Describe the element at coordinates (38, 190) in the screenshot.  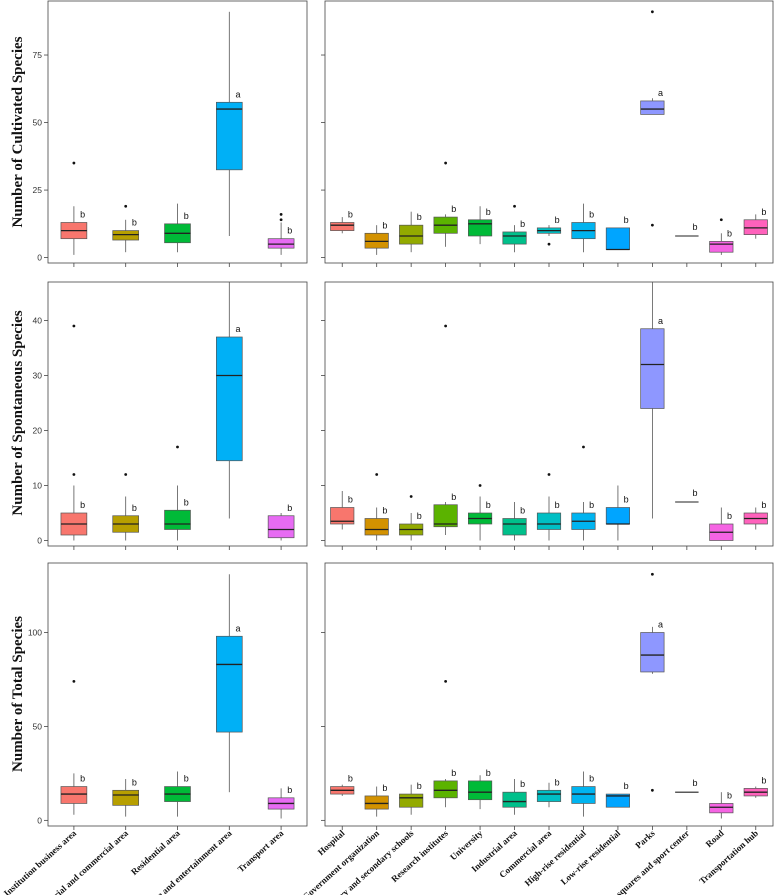
I see `y-tick-label: 25` at that location.